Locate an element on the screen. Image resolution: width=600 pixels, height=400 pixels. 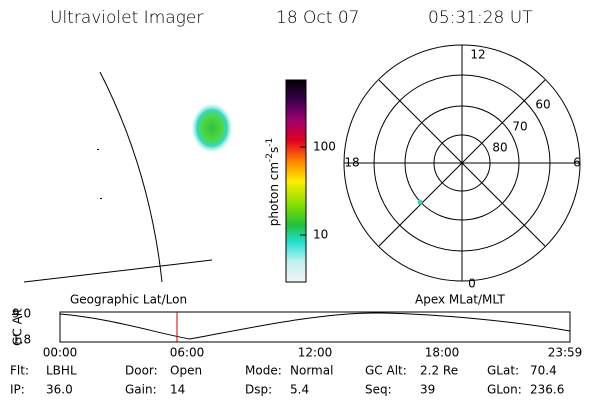
info-label: Mode: is located at coordinates (263, 371).